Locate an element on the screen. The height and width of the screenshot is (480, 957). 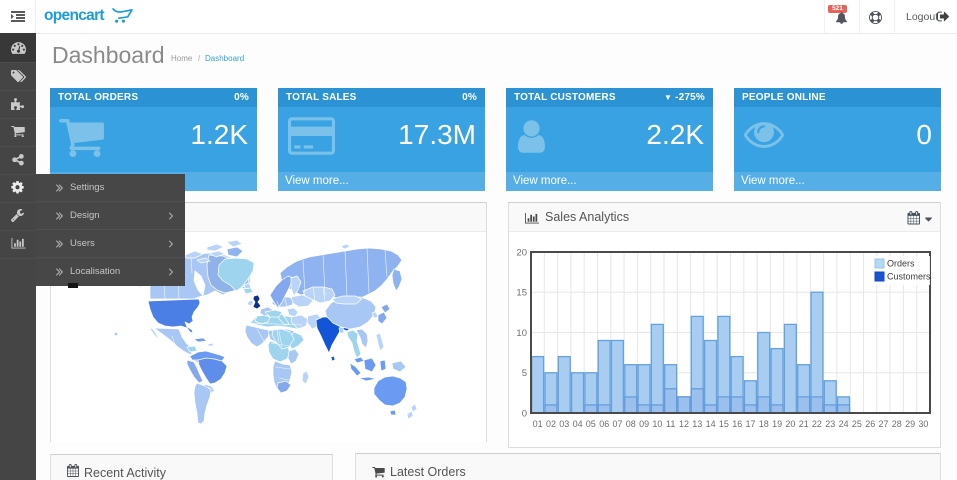
svg-text: 09 is located at coordinates (644, 424).